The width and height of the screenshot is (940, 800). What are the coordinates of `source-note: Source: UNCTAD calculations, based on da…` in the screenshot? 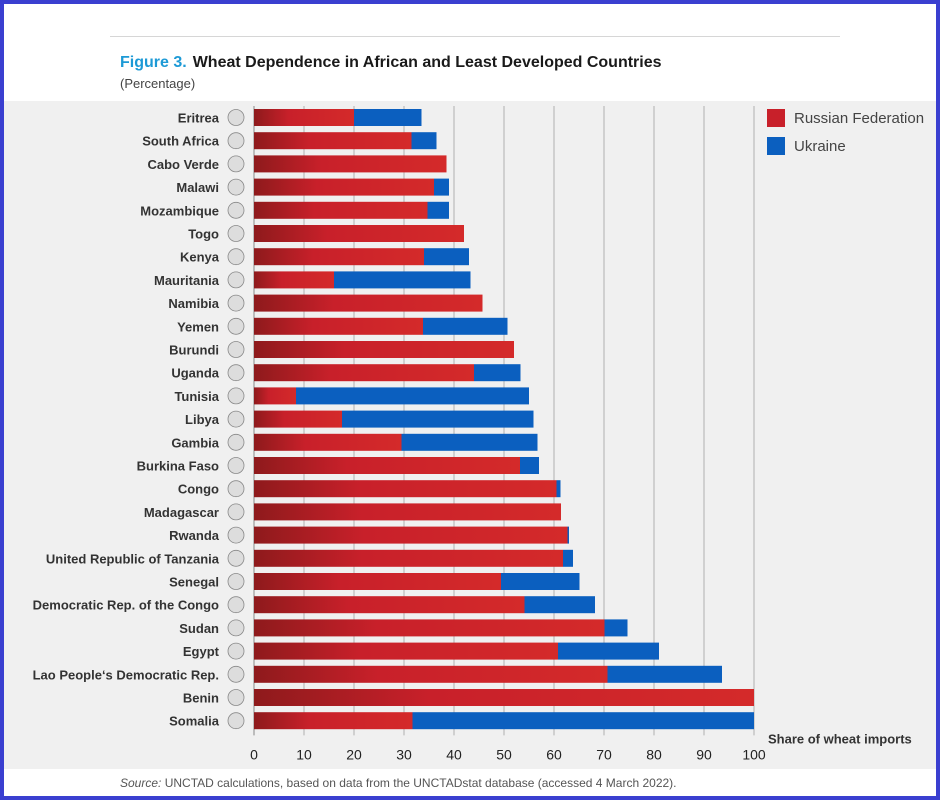 It's located at (398, 783).